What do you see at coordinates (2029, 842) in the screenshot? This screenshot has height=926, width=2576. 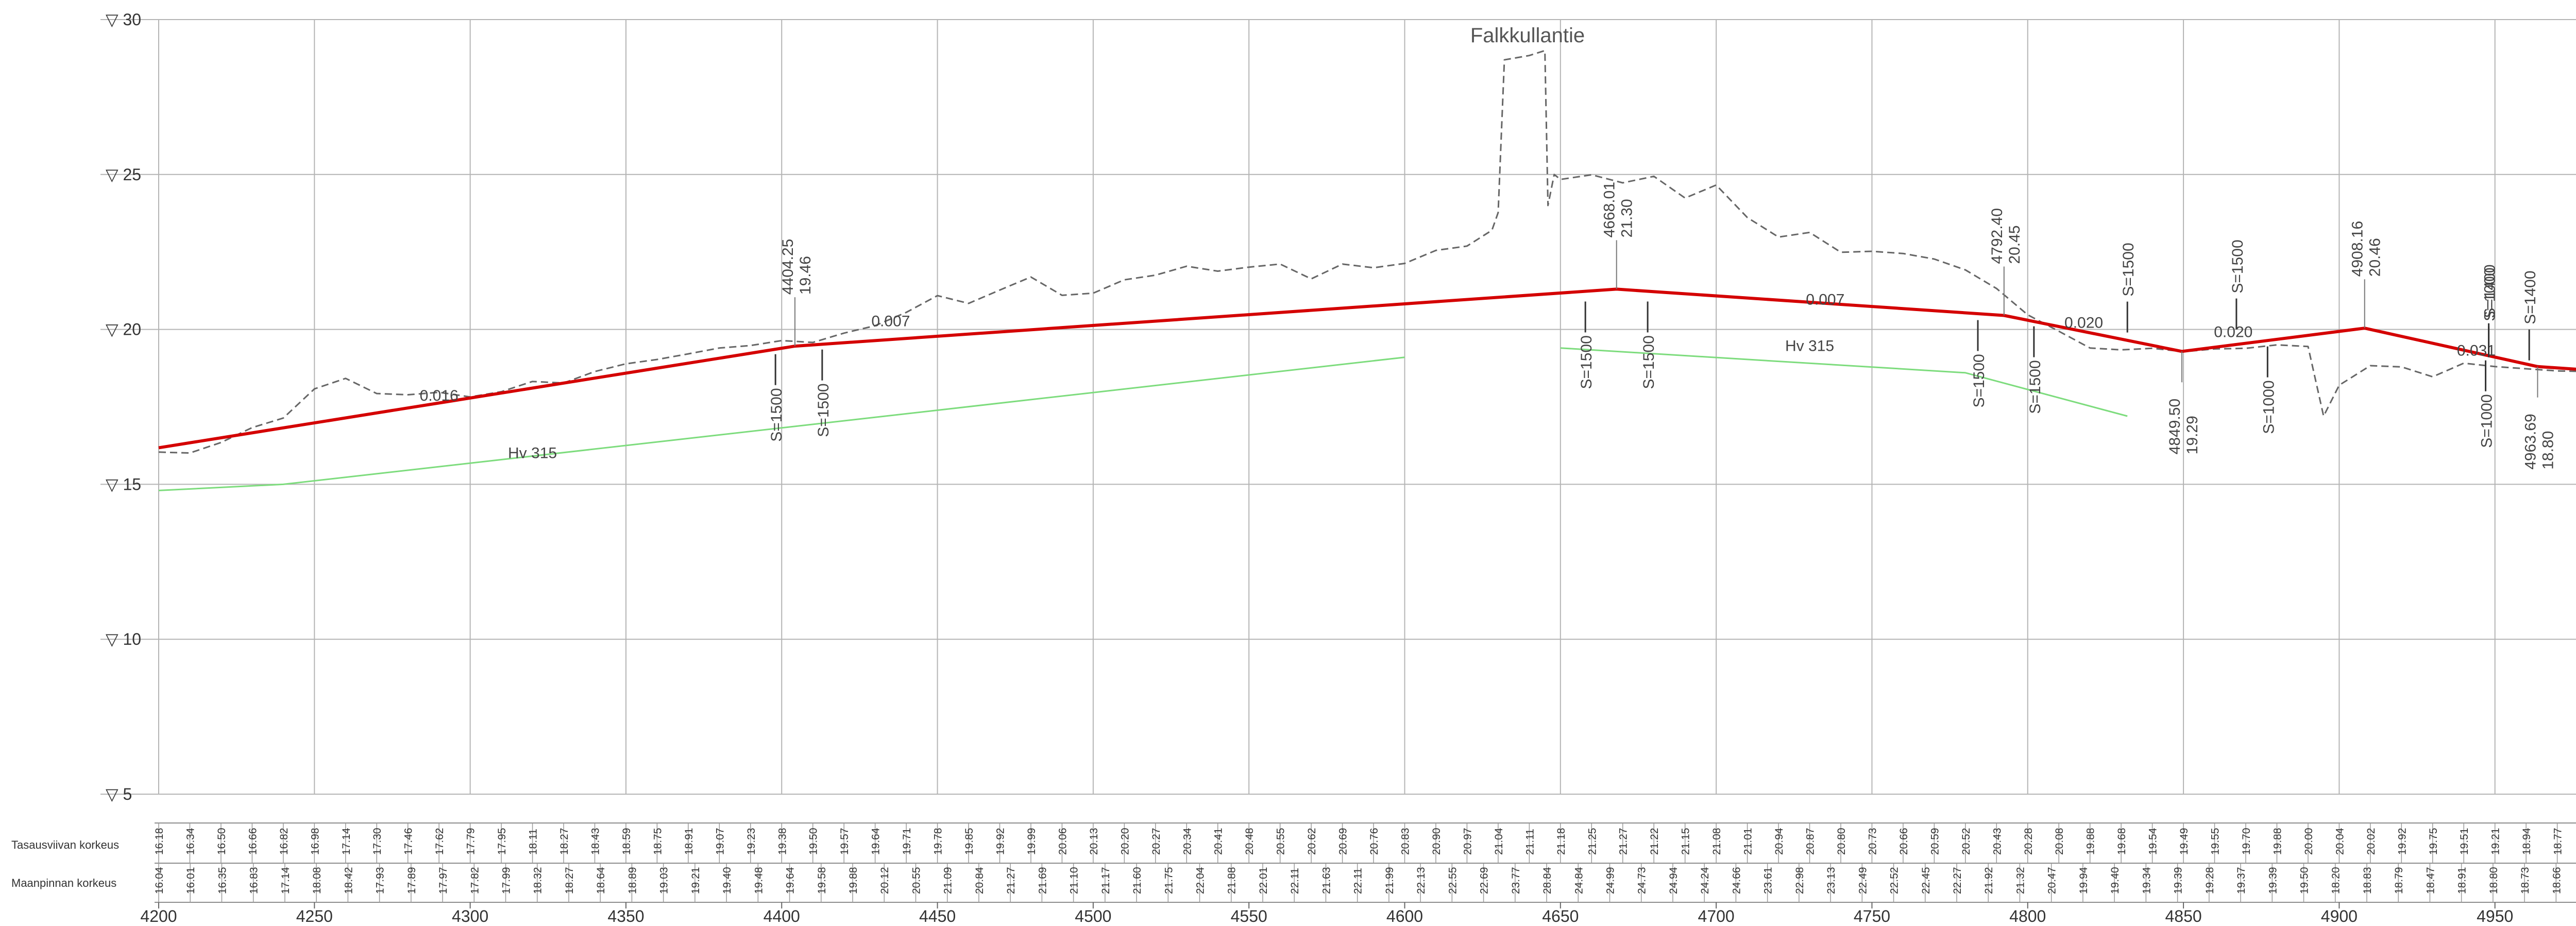 I see `table-cell-tasausviiva: 20.28` at bounding box center [2029, 842].